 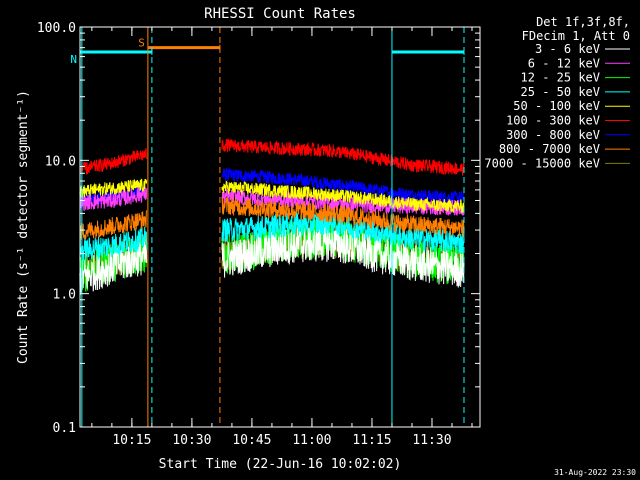 What do you see at coordinates (595, 472) in the screenshot?
I see `generation-timestamp: 31-Aug-2022 23:30` at bounding box center [595, 472].